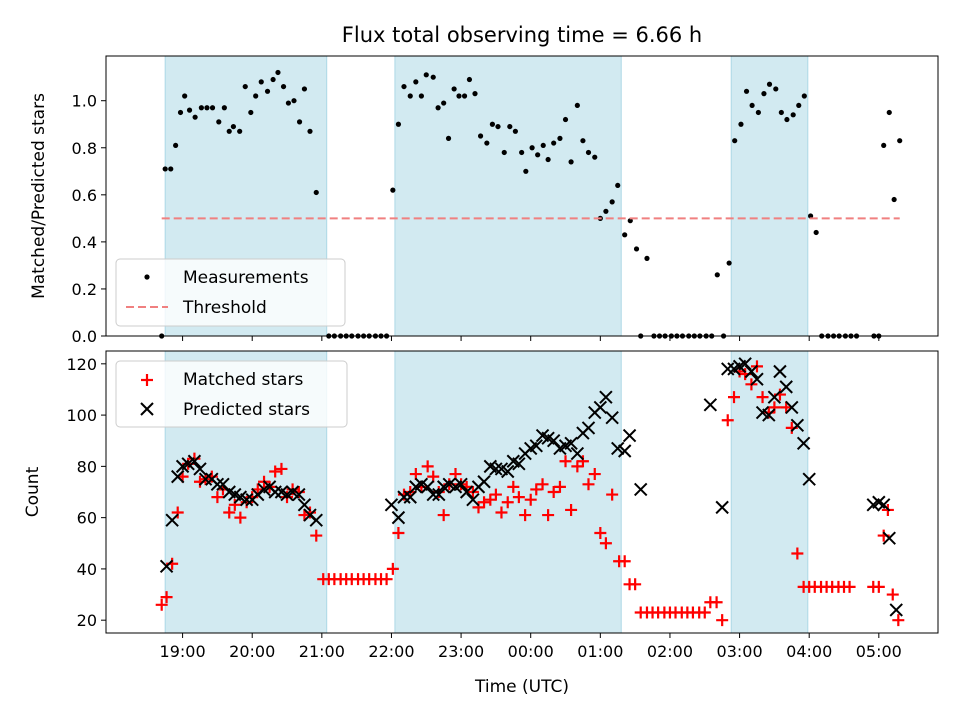 This screenshot has height=720, width=960. I want to click on y-tick-label: 80, so click(87, 466).